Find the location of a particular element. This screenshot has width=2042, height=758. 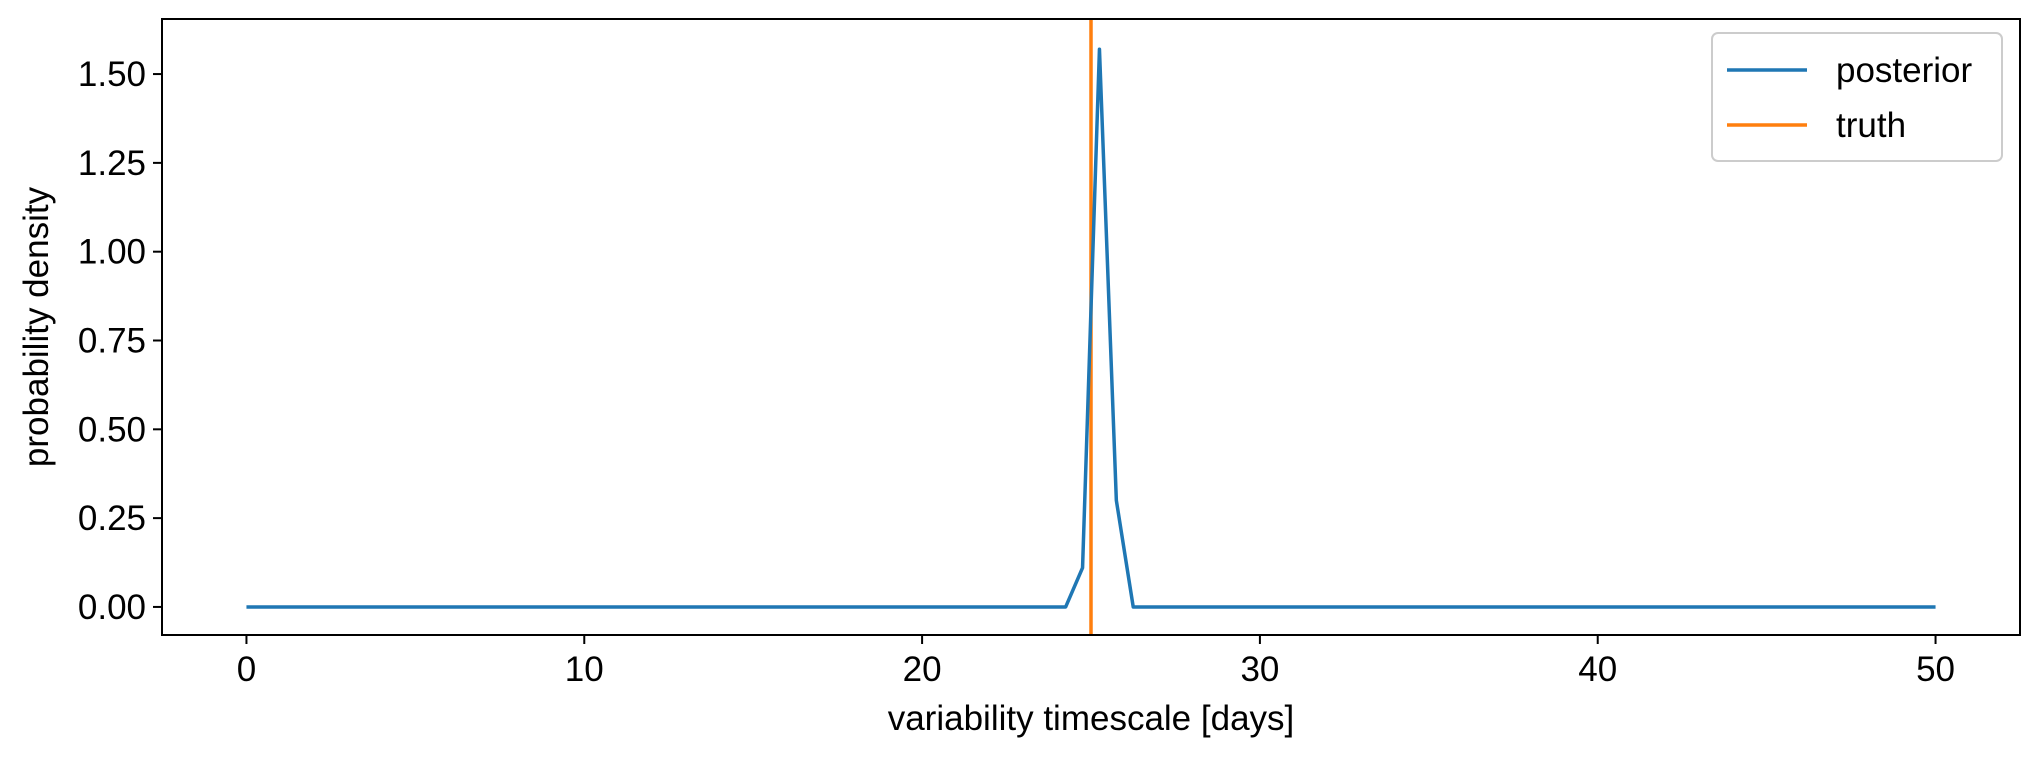

legend: posterior truth is located at coordinates (1857, 97).